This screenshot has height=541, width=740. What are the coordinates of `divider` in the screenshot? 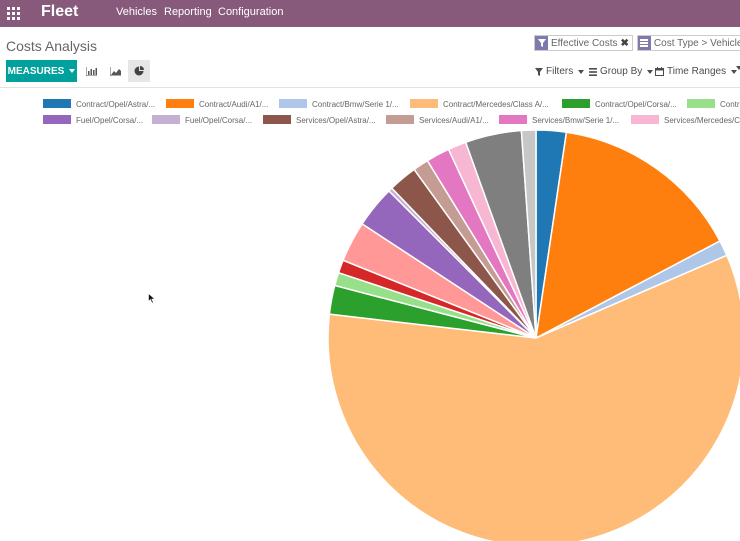 It's located at (370, 87).